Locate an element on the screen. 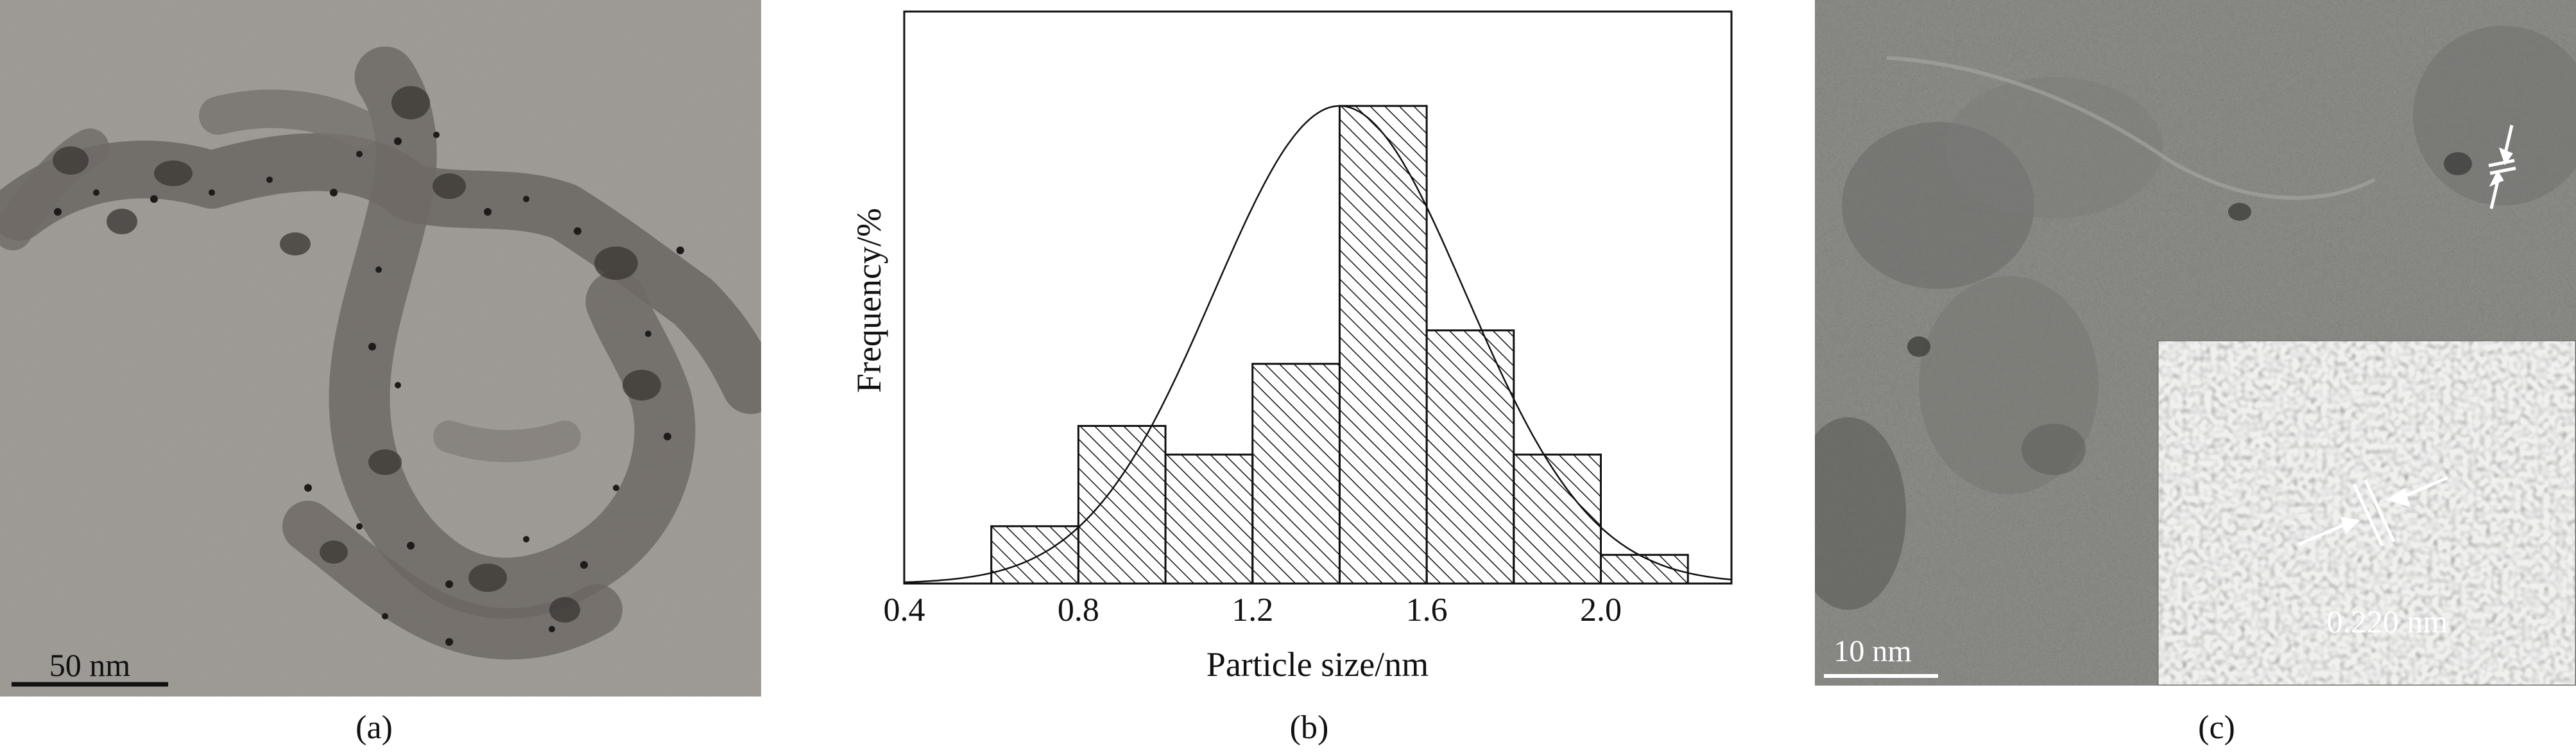  scale-bar-label-a: 50 nm is located at coordinates (90, 665).